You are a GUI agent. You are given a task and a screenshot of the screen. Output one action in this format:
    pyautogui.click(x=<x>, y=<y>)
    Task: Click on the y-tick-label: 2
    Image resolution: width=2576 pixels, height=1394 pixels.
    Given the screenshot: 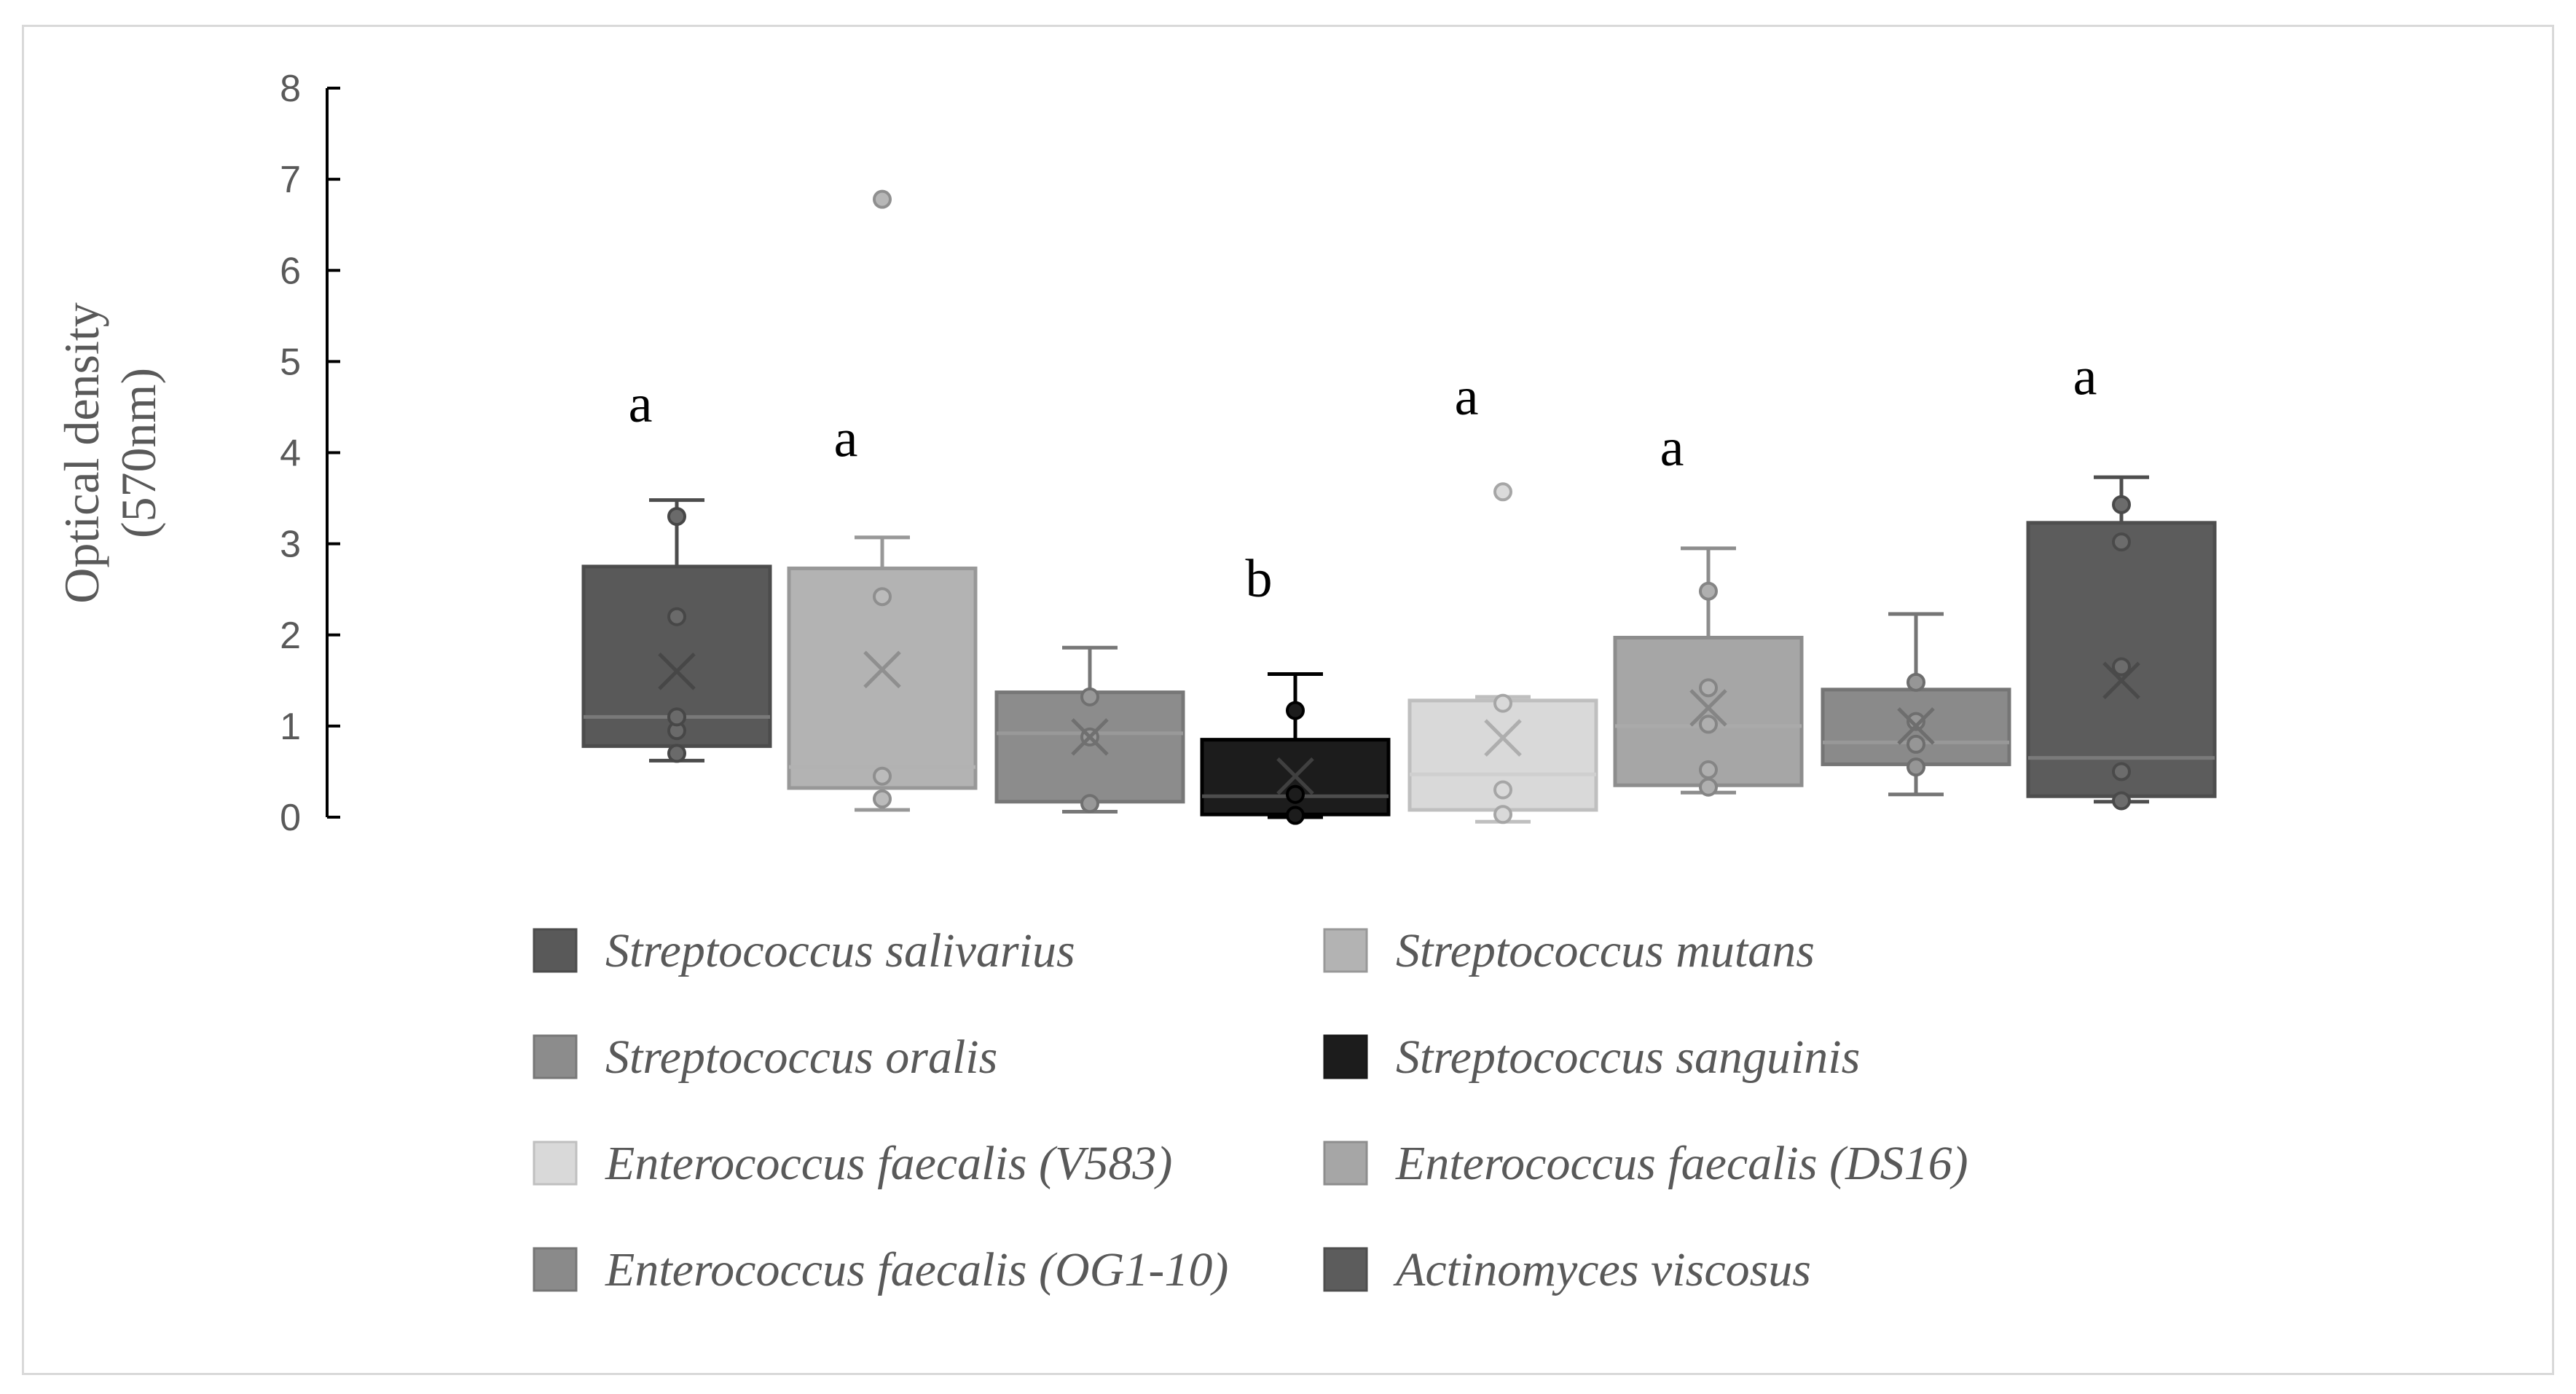 What is the action you would take?
    pyautogui.click(x=290, y=636)
    